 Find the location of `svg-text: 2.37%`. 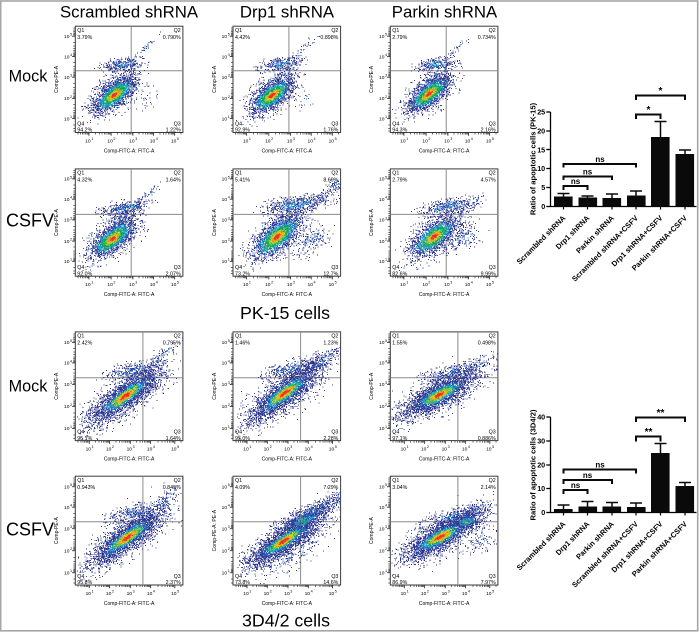

svg-text: 2.37% is located at coordinates (173, 583).